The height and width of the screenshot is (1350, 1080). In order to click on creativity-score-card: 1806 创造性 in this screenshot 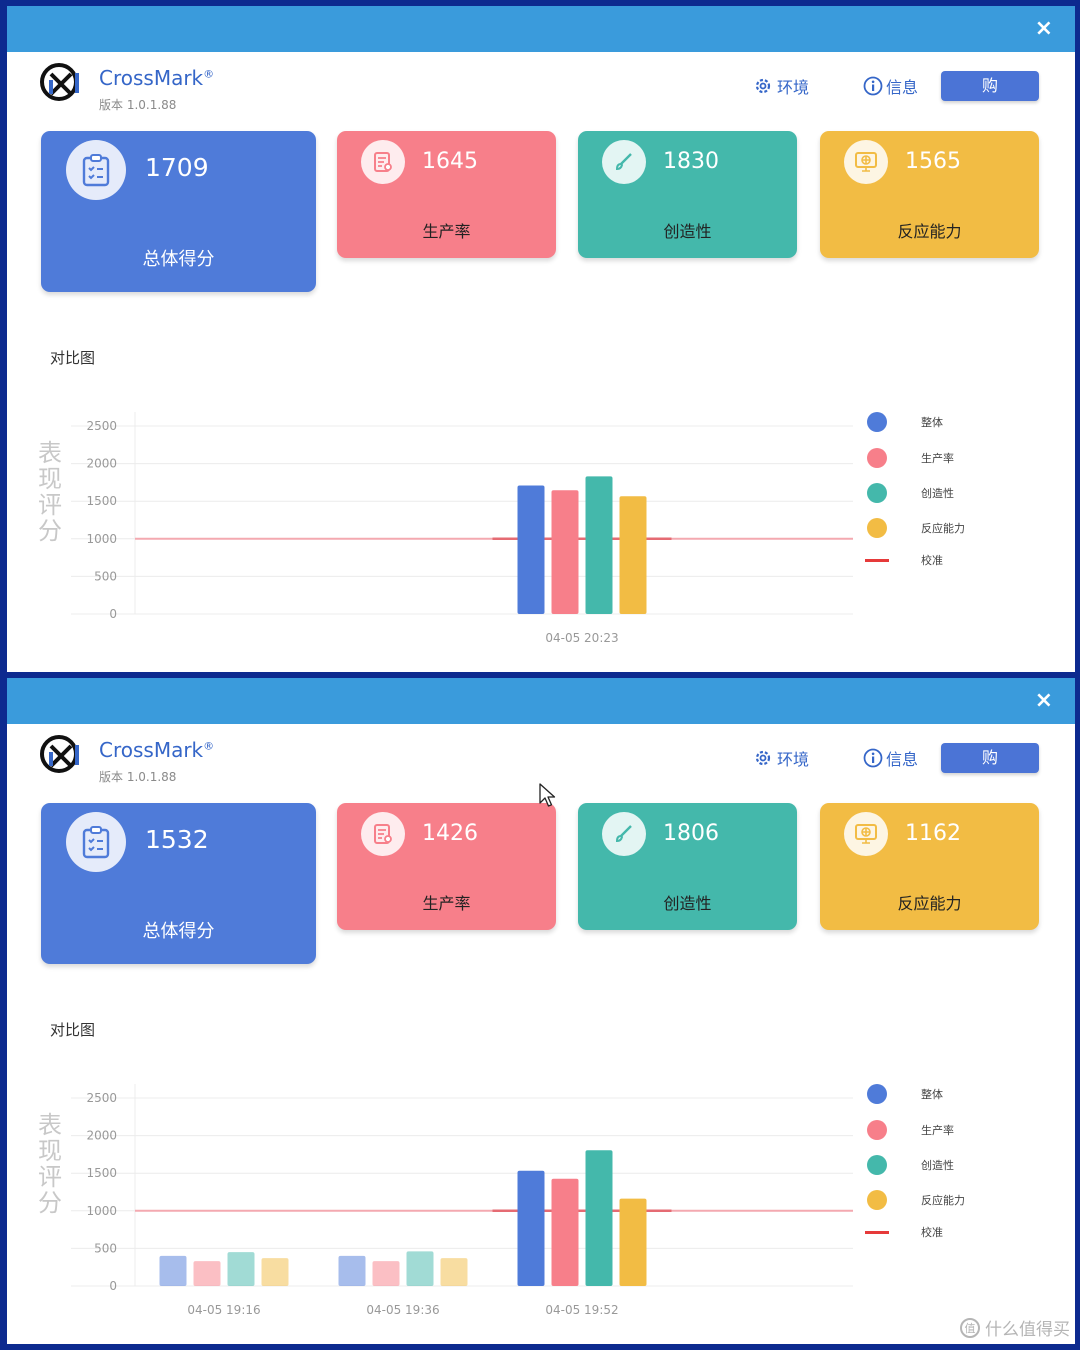, I will do `click(687, 866)`.